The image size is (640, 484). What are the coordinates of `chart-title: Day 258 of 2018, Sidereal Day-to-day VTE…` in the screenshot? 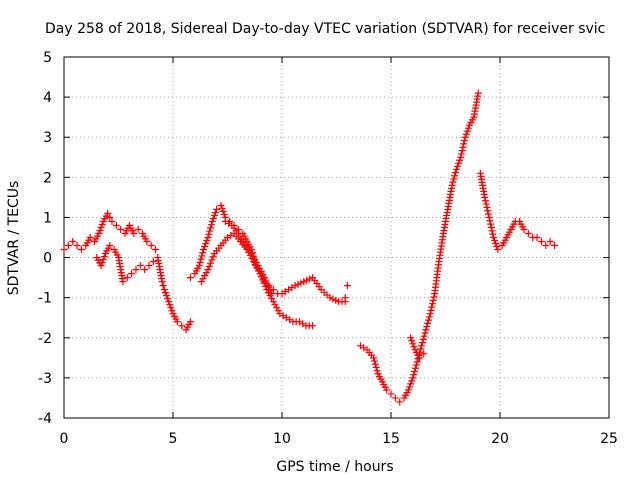 It's located at (325, 29).